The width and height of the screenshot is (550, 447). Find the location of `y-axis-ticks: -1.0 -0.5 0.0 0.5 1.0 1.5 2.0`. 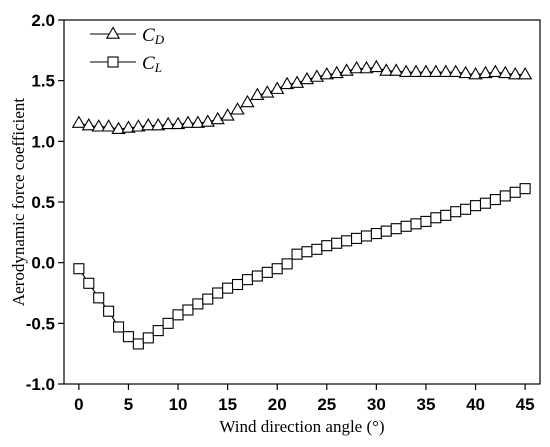

y-axis-ticks: -1.0 -0.5 0.0 0.5 1.0 1.5 2.0 is located at coordinates (45, 202).